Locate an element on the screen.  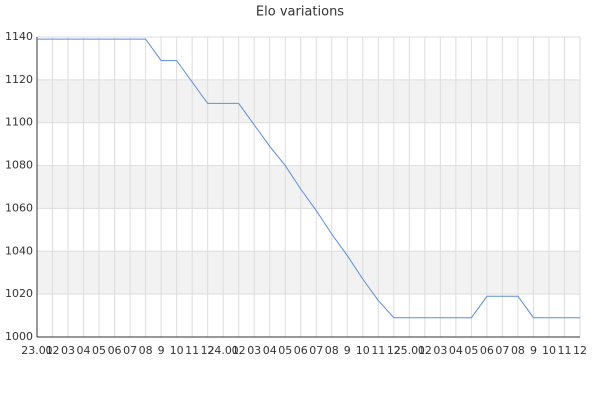
x-tick-label: 23.01 is located at coordinates (37, 350).